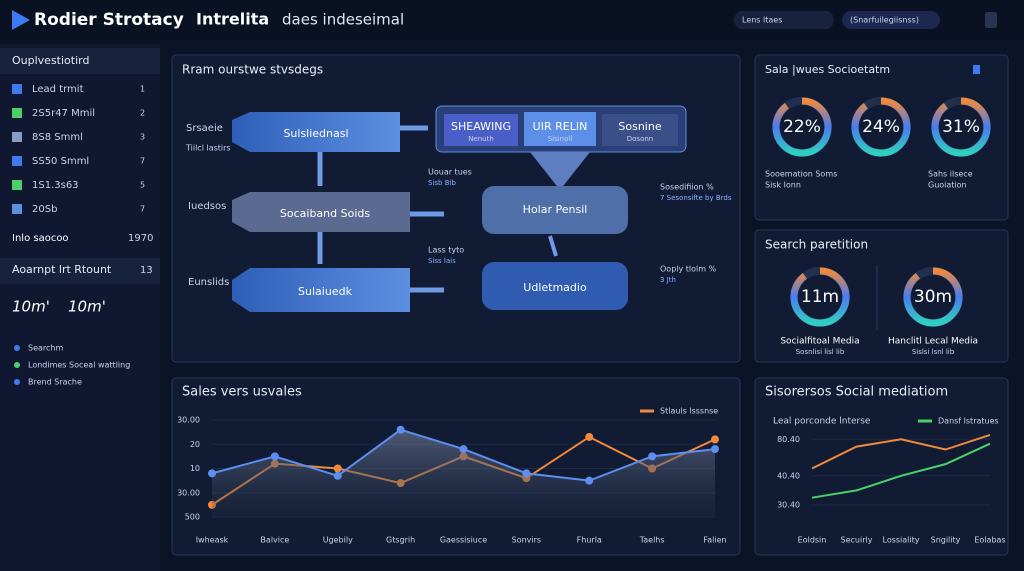 This screenshot has width=1024, height=571. What do you see at coordinates (325, 291) in the screenshot?
I see `box-label: Sulaiuedk` at bounding box center [325, 291].